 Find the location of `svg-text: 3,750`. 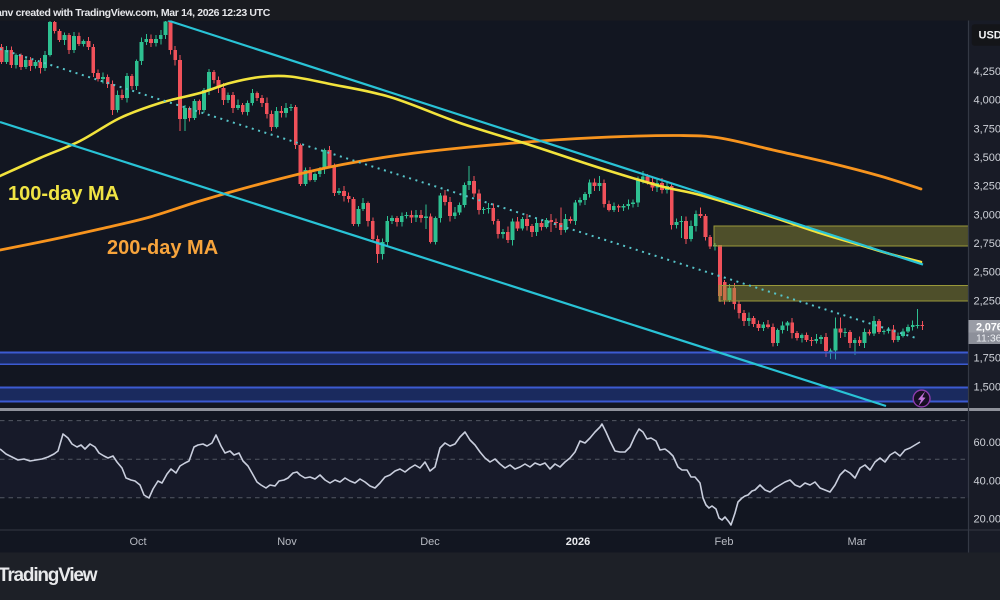

svg-text: 3,750 is located at coordinates (987, 129).